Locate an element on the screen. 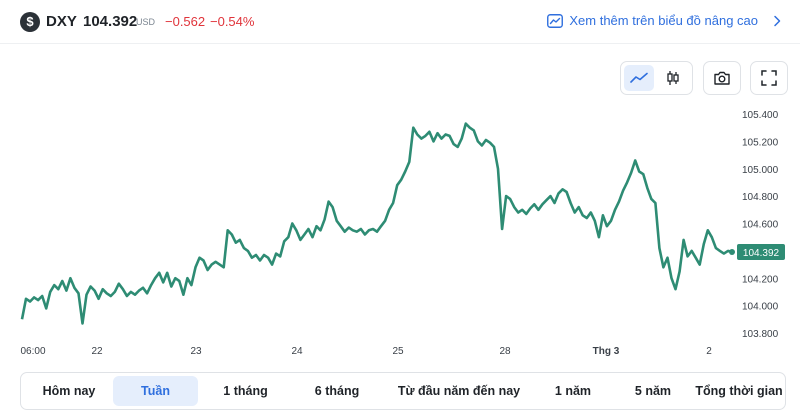 The height and width of the screenshot is (419, 800). range-button: 1 năm is located at coordinates (573, 391).